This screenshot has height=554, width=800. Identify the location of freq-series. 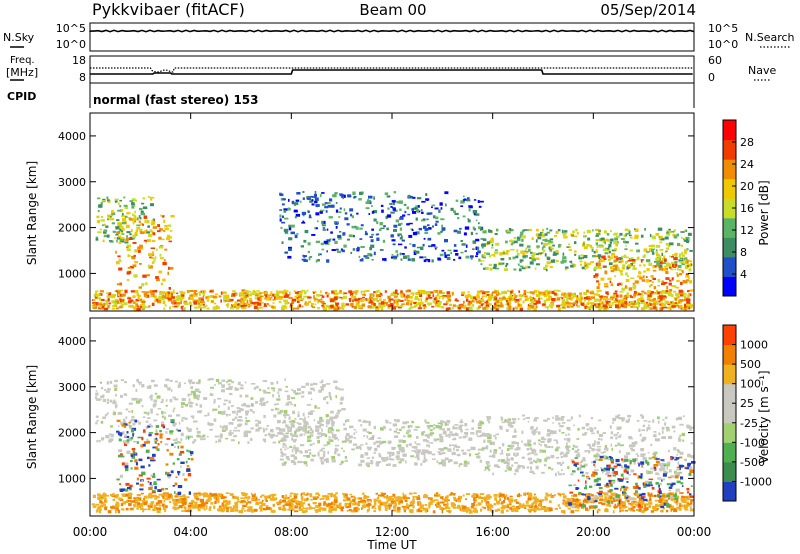
(391, 72).